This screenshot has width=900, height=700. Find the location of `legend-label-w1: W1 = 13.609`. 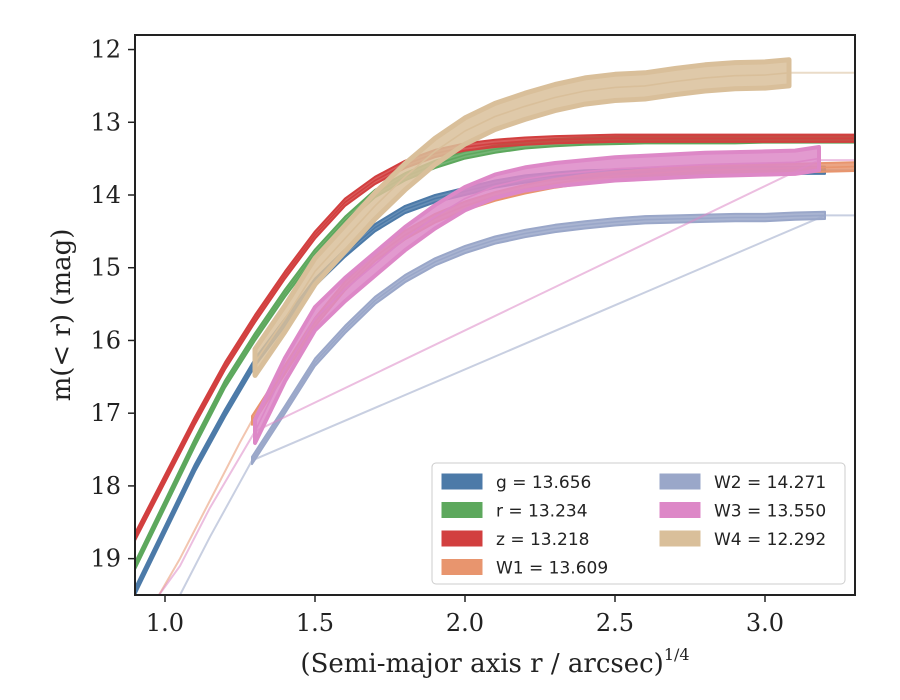

legend-label-w1: W1 = 13.609 is located at coordinates (552, 569).